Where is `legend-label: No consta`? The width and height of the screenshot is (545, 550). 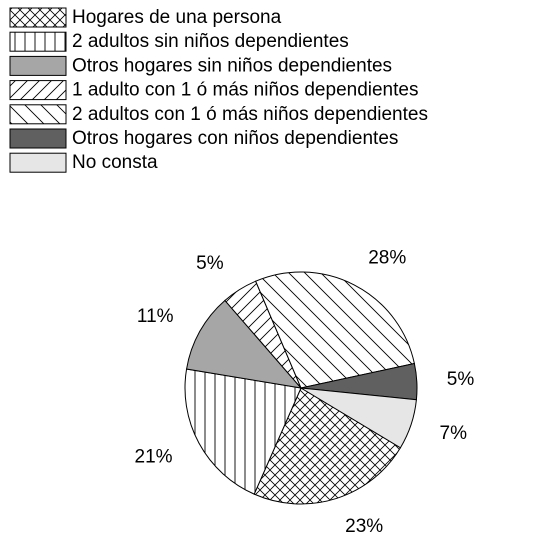 legend-label: No consta is located at coordinates (115, 162).